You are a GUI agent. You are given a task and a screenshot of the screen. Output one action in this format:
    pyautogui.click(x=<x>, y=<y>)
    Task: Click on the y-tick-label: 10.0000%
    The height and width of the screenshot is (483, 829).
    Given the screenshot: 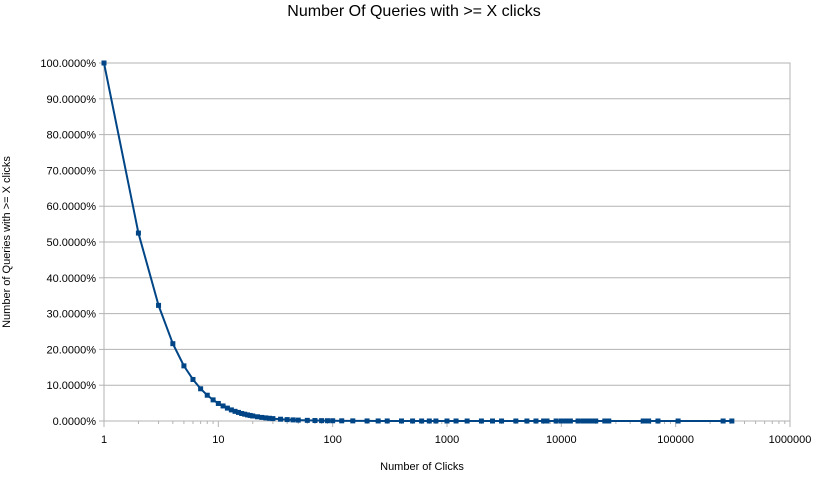 What is the action you would take?
    pyautogui.click(x=71, y=386)
    